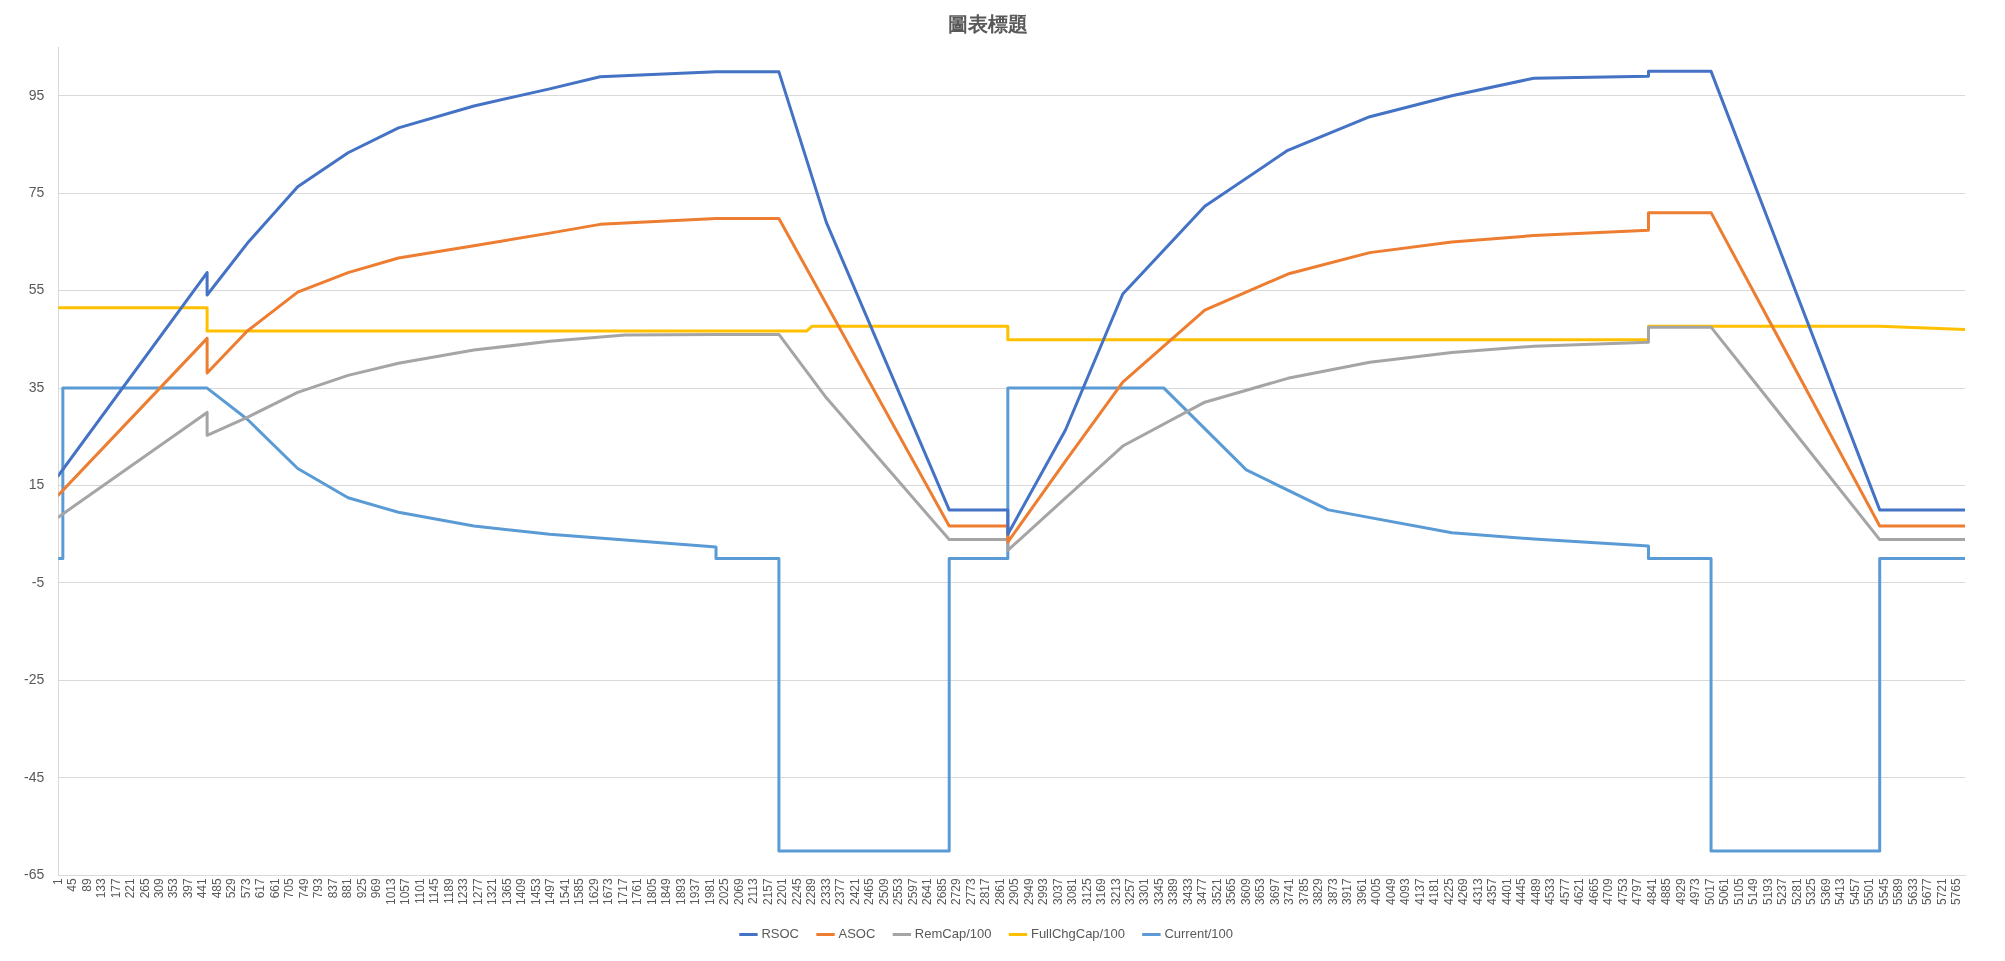 The image size is (2005, 961). What do you see at coordinates (1927, 891) in the screenshot?
I see `x-tick-label: 5677` at bounding box center [1927, 891].